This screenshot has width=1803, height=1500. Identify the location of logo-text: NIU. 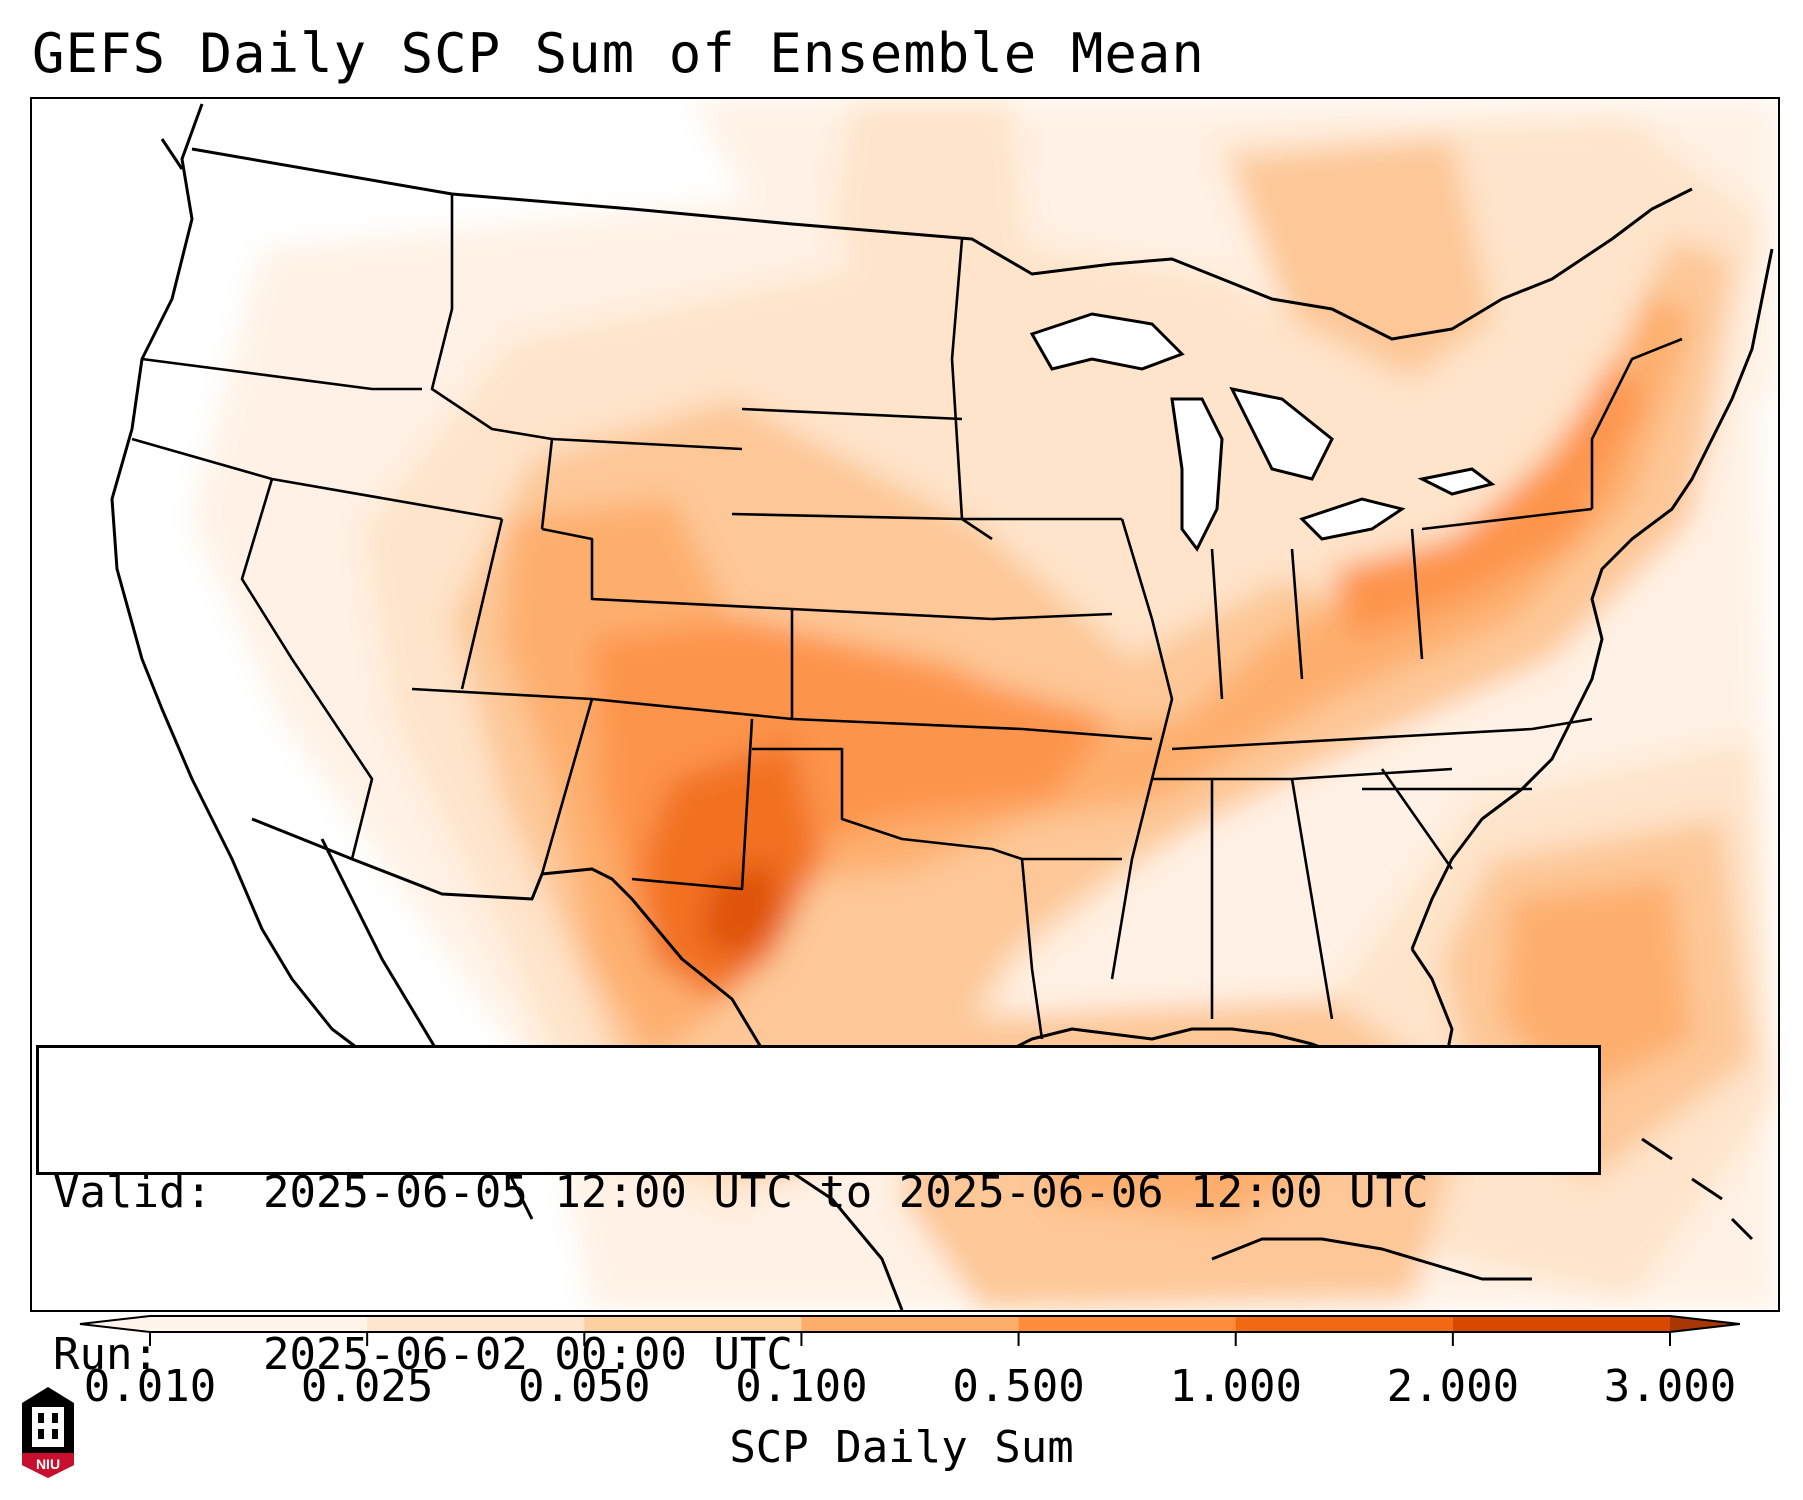
(48, 1464).